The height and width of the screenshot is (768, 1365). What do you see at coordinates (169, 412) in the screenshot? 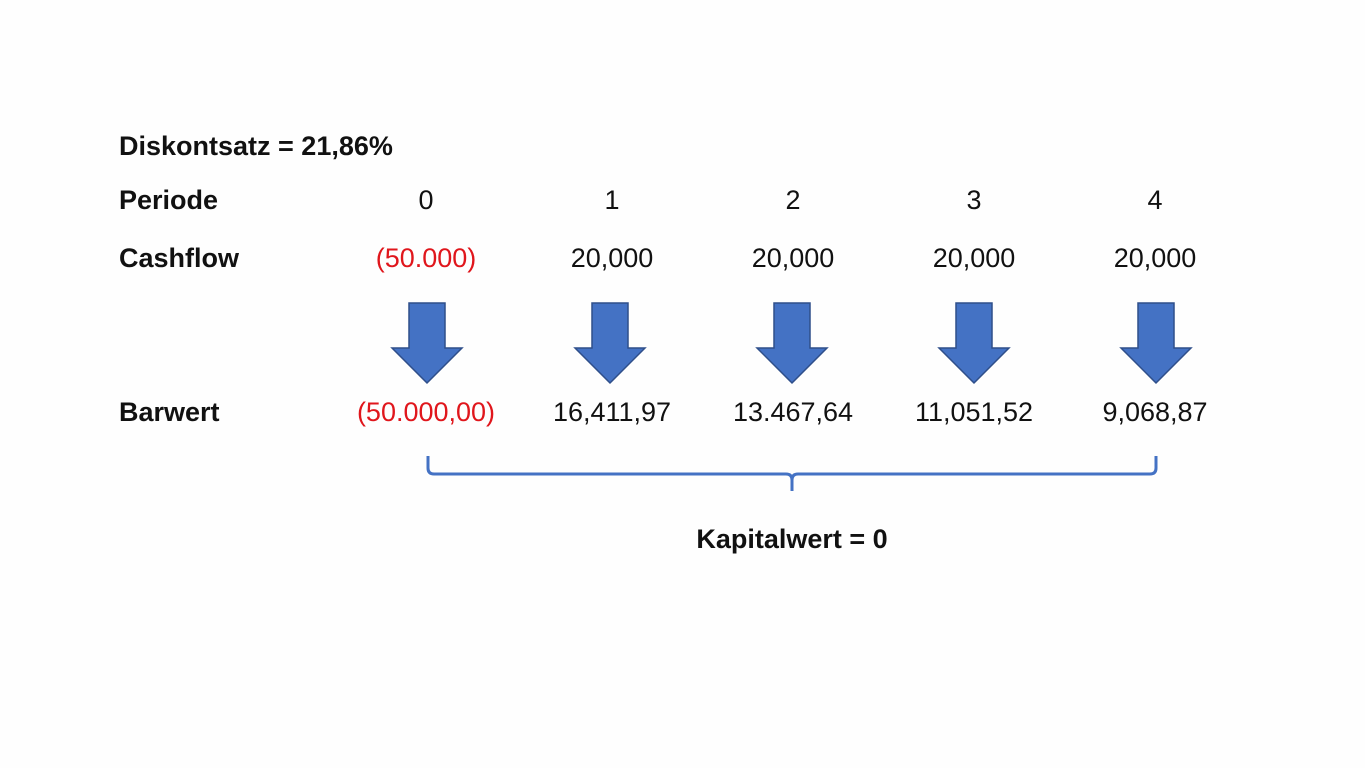
I see `row-label: Barwert` at bounding box center [169, 412].